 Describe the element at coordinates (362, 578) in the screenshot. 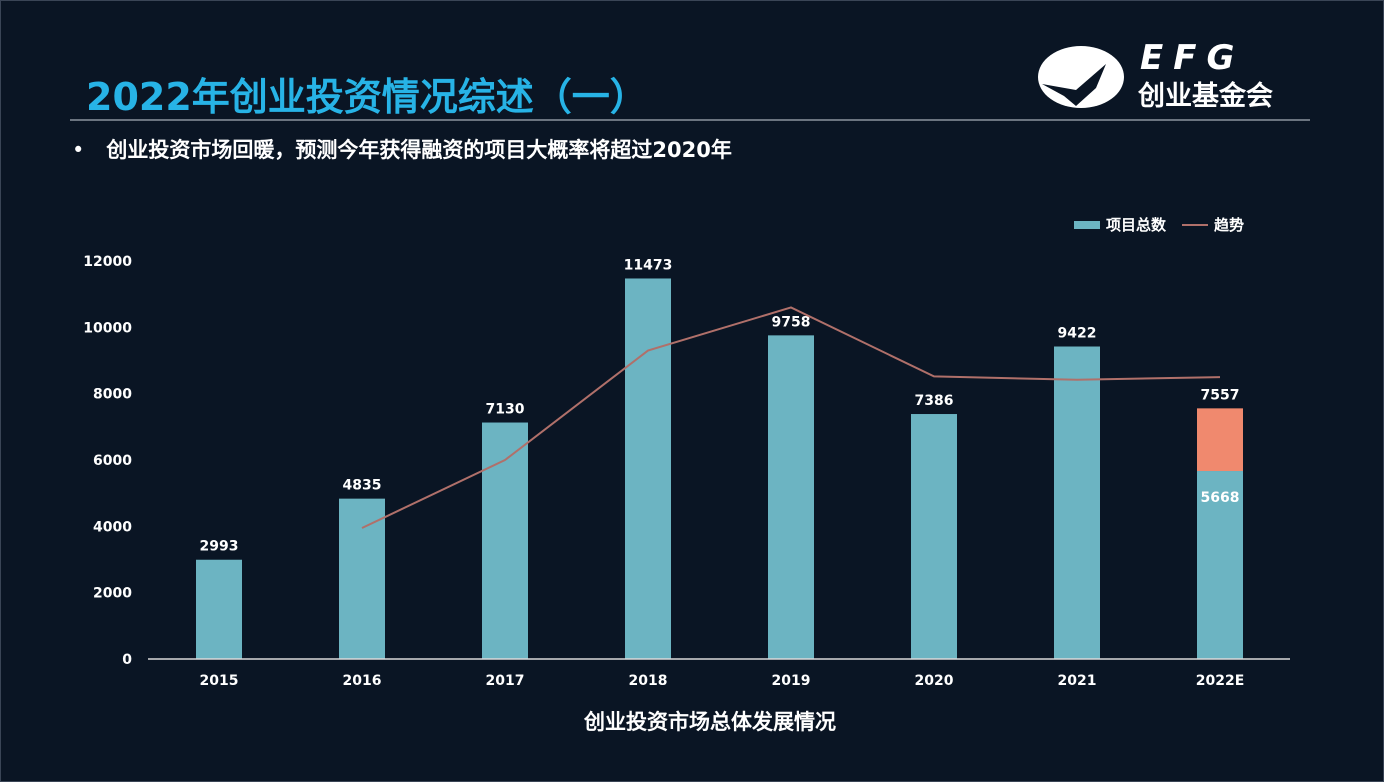

I see `bar-2016` at that location.